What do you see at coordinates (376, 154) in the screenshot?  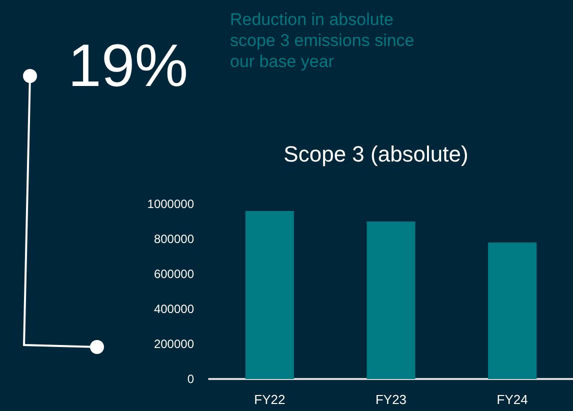 I see `chart-title: Scope 3 (absolute)` at bounding box center [376, 154].